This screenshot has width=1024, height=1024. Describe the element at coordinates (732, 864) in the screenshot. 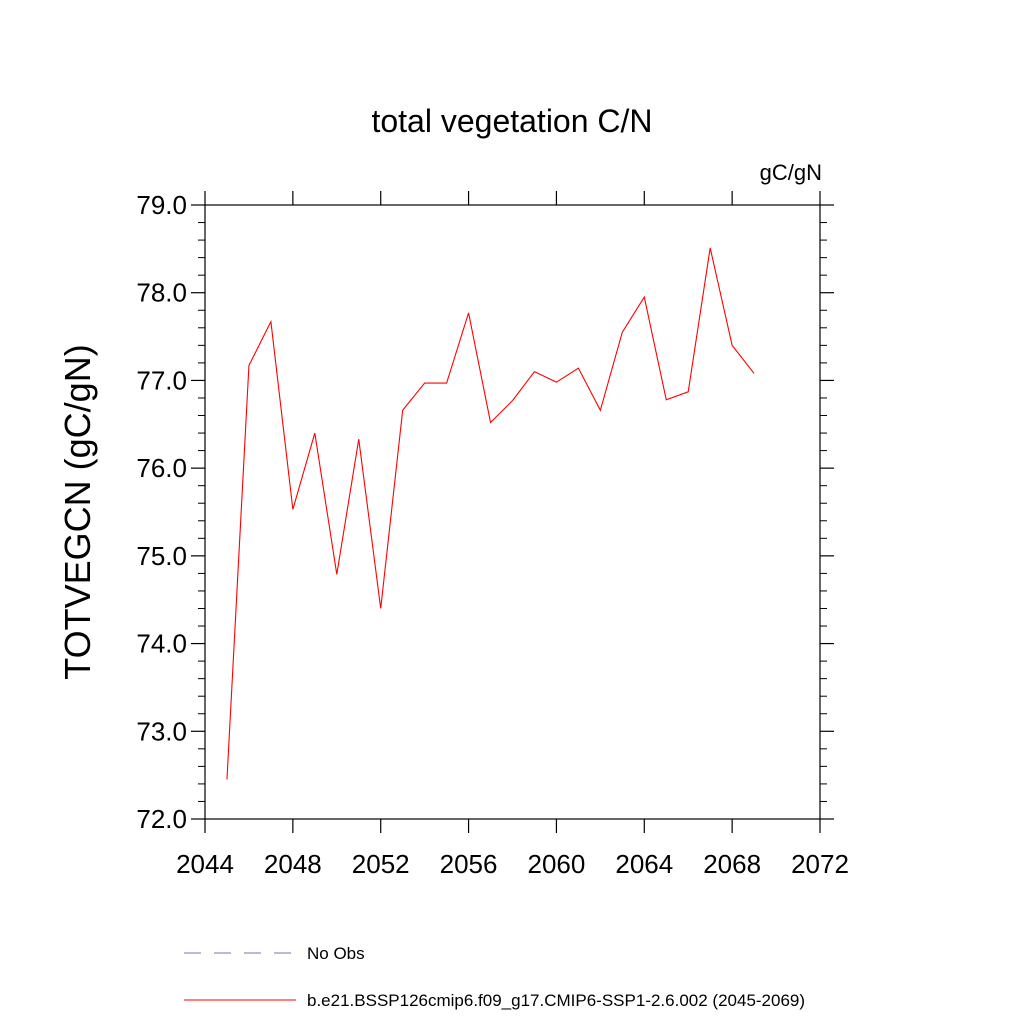

I see `x-tick-label: 2068` at that location.